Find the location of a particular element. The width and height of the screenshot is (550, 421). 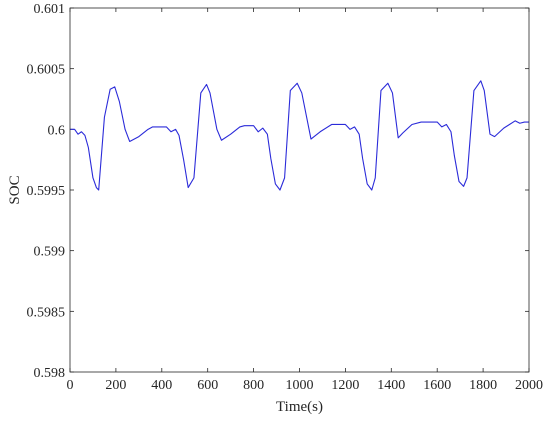

x-tick-label: 2000 is located at coordinates (529, 385).